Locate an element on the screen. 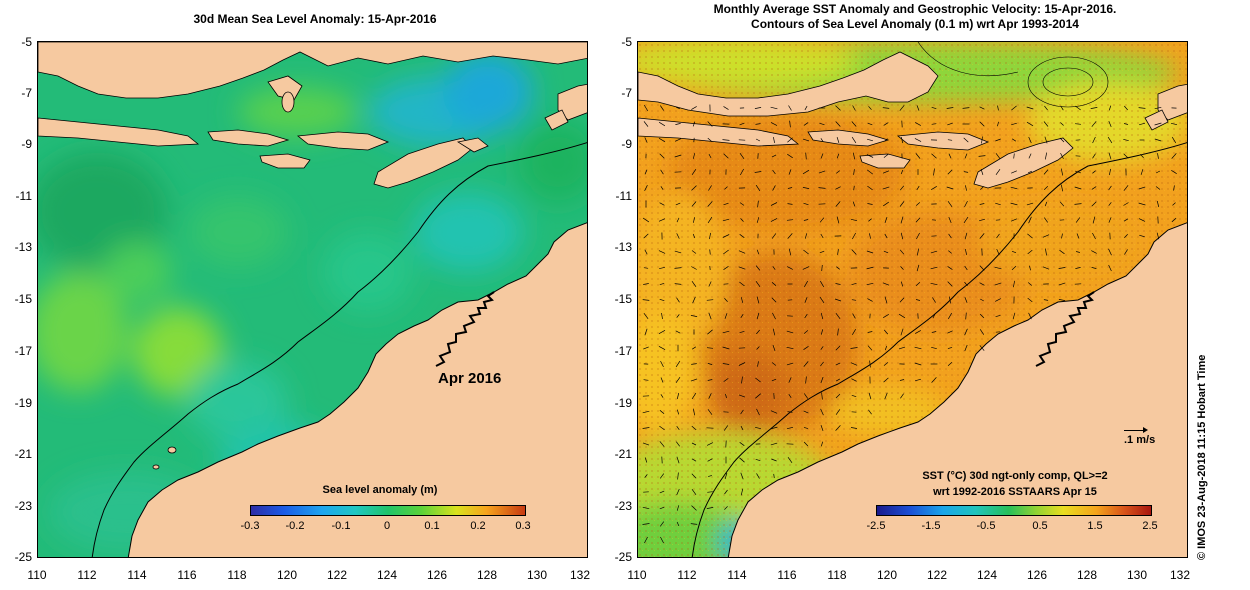 The height and width of the screenshot is (590, 1250). right-cbar-tick: -1.5 is located at coordinates (931, 526).